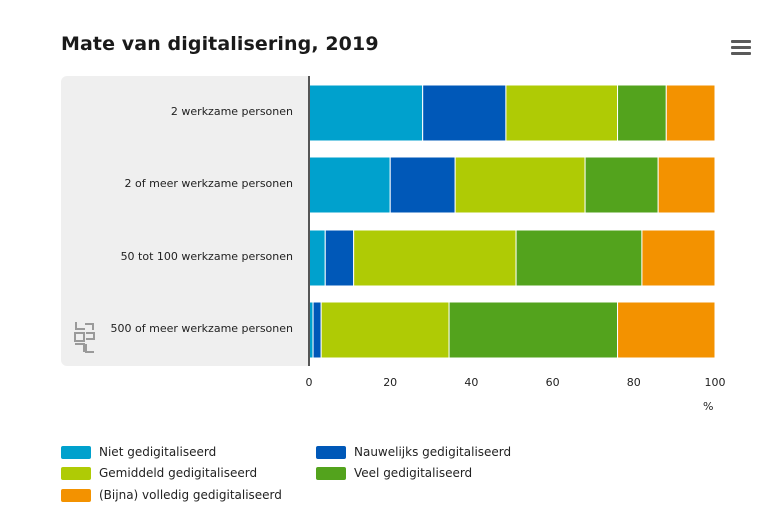 This screenshot has height=532, width=776. I want to click on hamburger-menu-icon, so click(741, 49).